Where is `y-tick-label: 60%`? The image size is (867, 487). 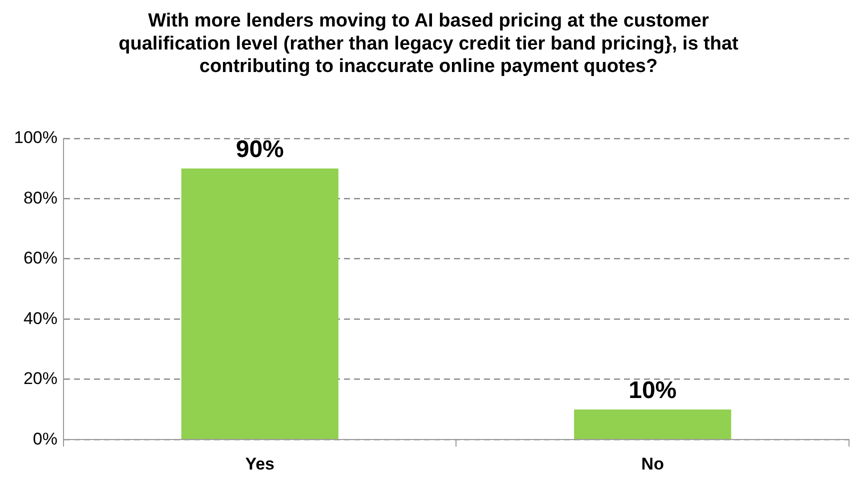 y-tick-label: 60% is located at coordinates (40, 258).